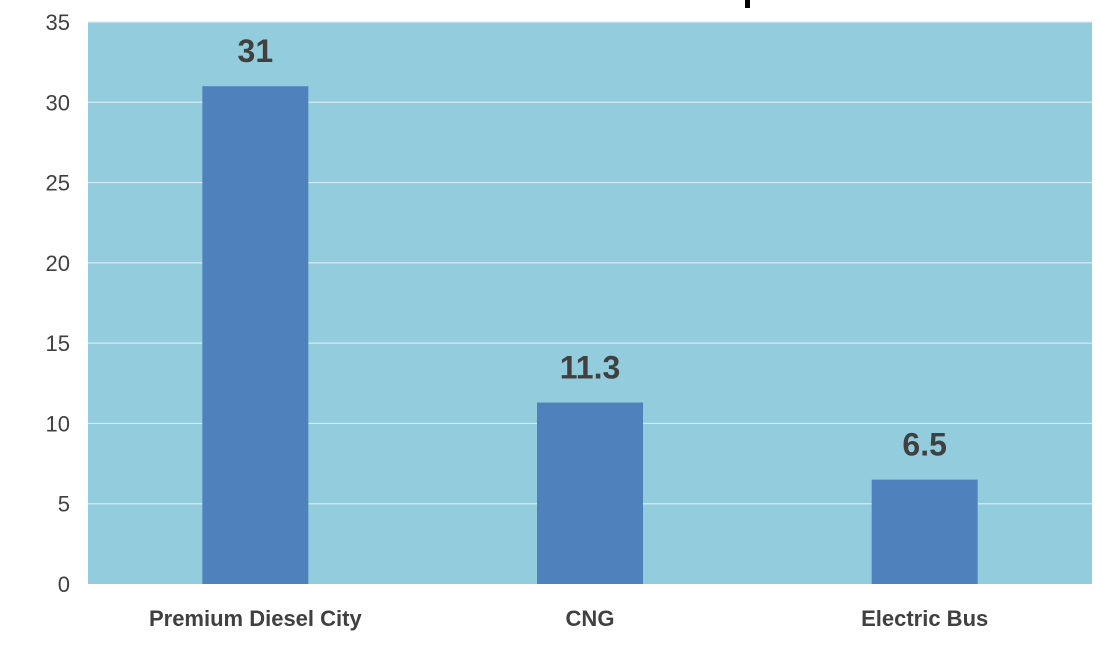  What do you see at coordinates (64, 504) in the screenshot?
I see `y-tick-label: 5` at bounding box center [64, 504].